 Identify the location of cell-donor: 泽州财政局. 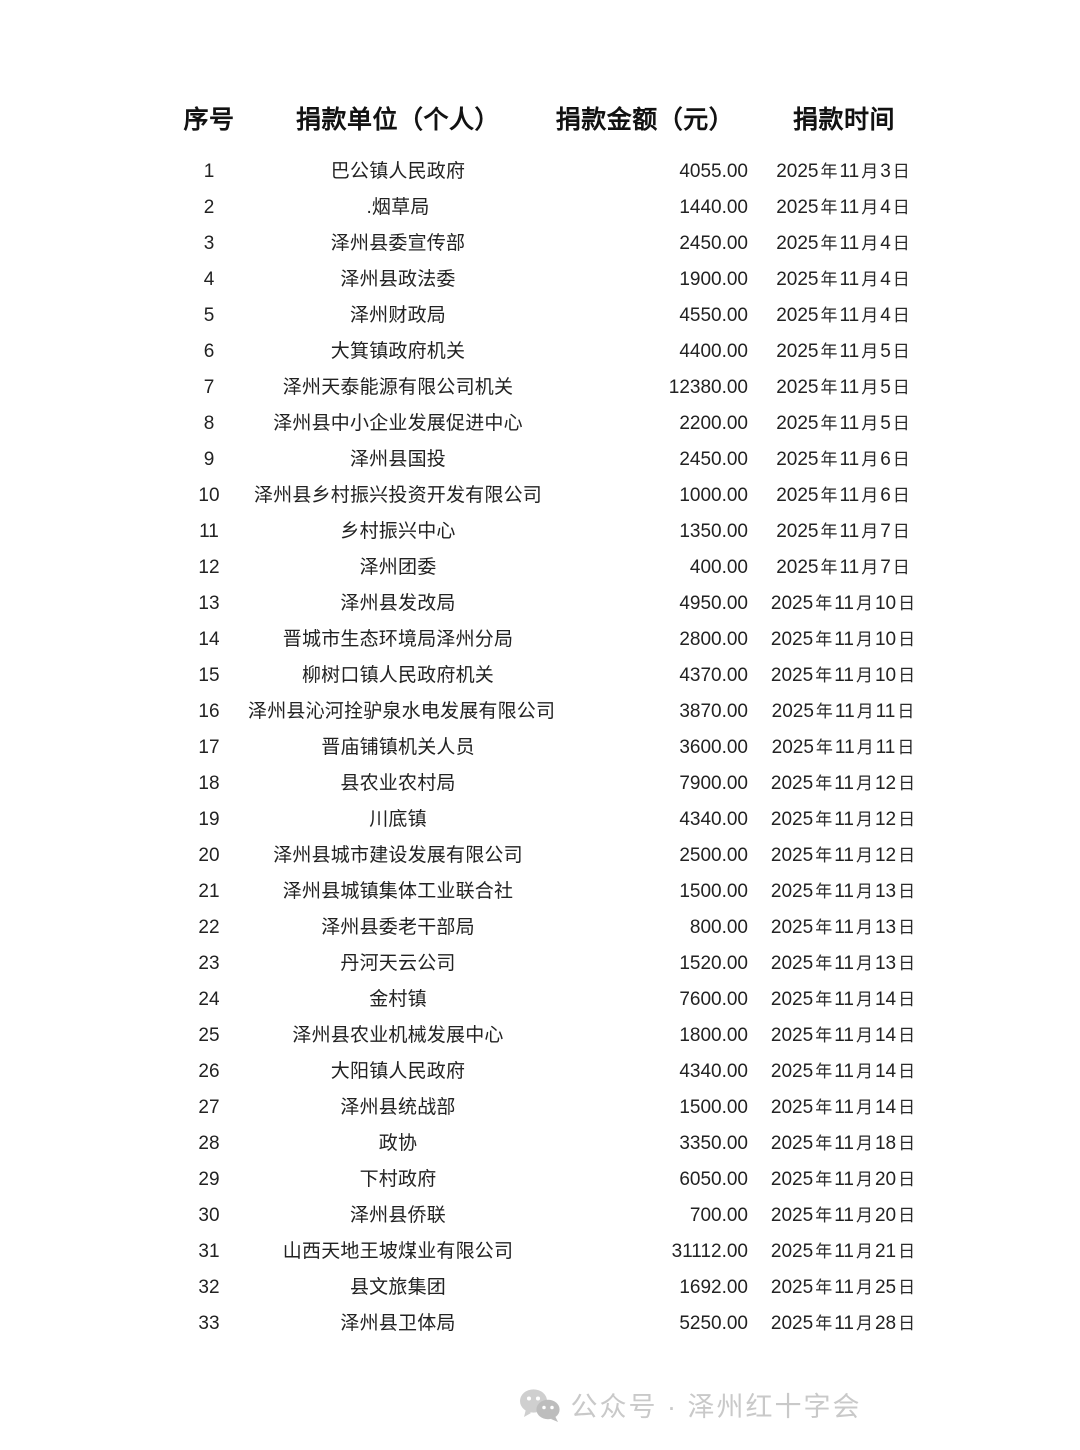
(397, 315).